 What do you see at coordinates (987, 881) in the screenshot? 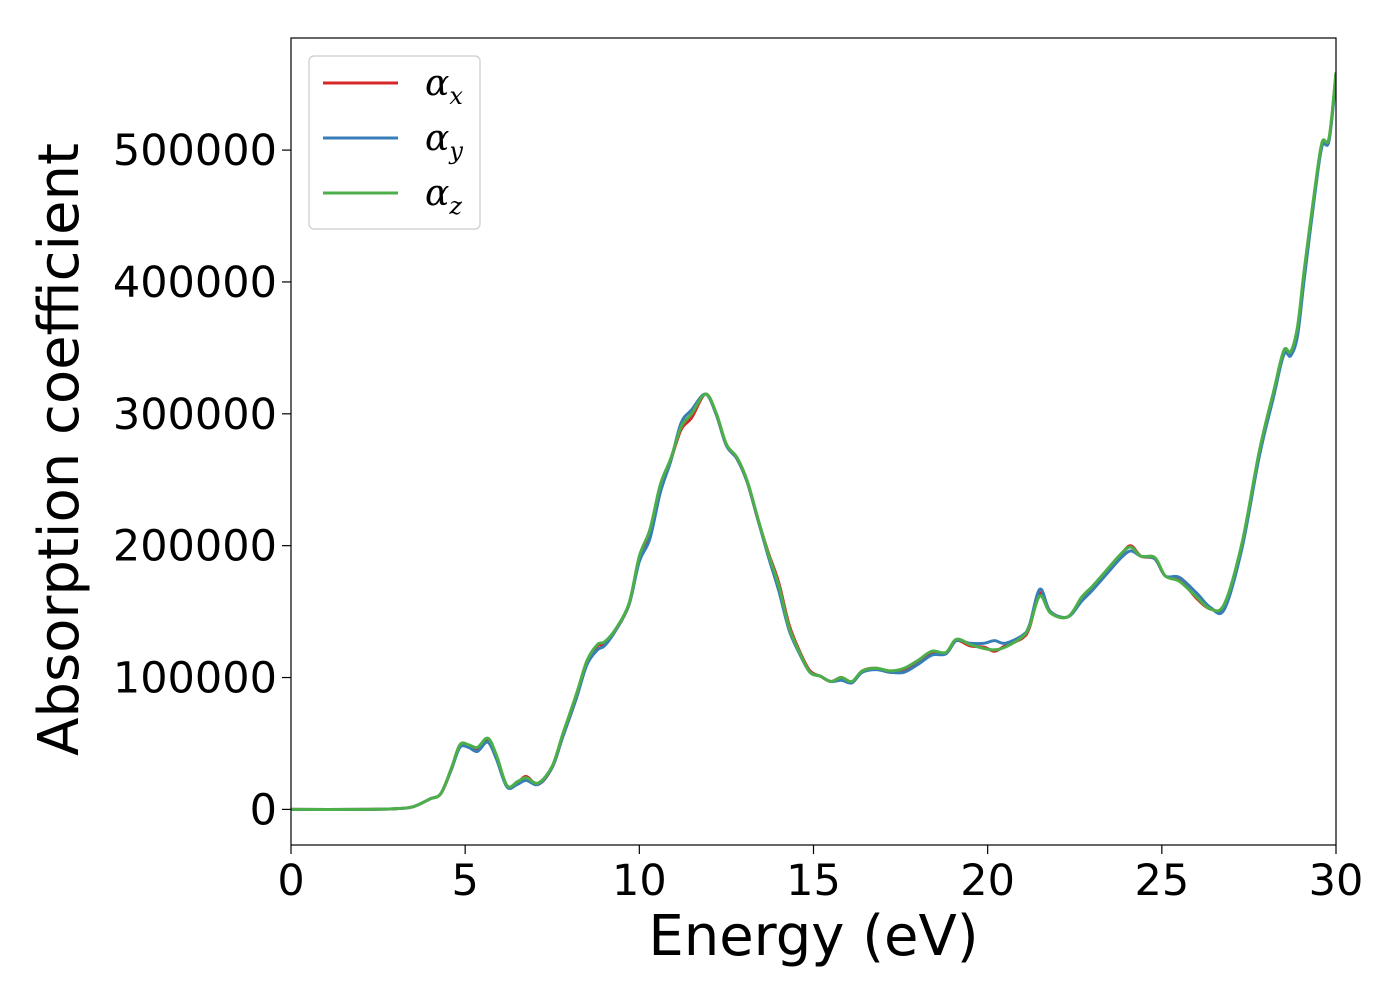
I see `x-tick-label: 20` at bounding box center [987, 881].